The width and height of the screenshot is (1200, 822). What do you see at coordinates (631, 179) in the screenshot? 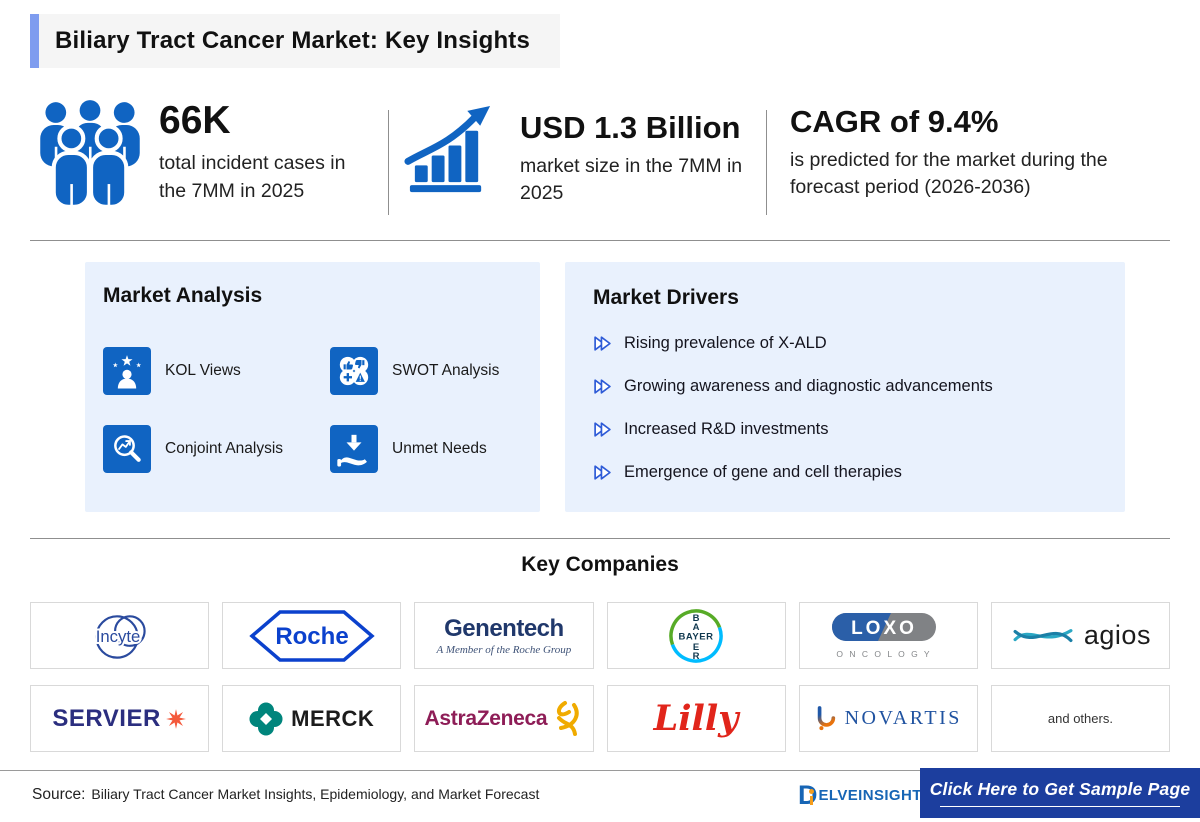
I see `stat-description: market size in the 7MM in 2025` at bounding box center [631, 179].